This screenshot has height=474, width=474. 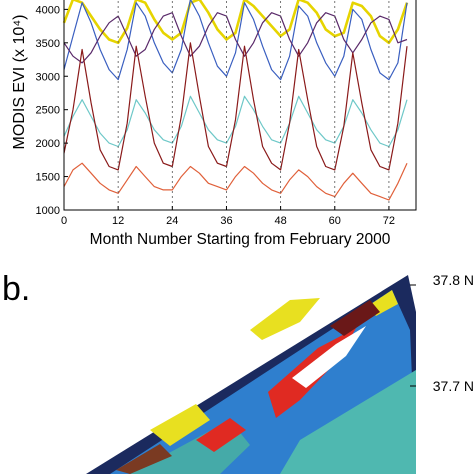 What do you see at coordinates (64, 221) in the screenshot?
I see `x-tick-label-0: 0` at bounding box center [64, 221].